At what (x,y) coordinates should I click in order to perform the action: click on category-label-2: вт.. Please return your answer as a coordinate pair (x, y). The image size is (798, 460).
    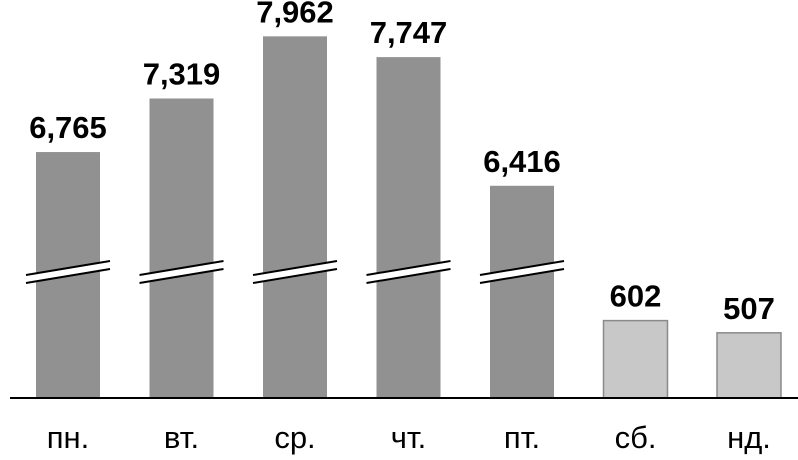
    Looking at the image, I should click on (181, 437).